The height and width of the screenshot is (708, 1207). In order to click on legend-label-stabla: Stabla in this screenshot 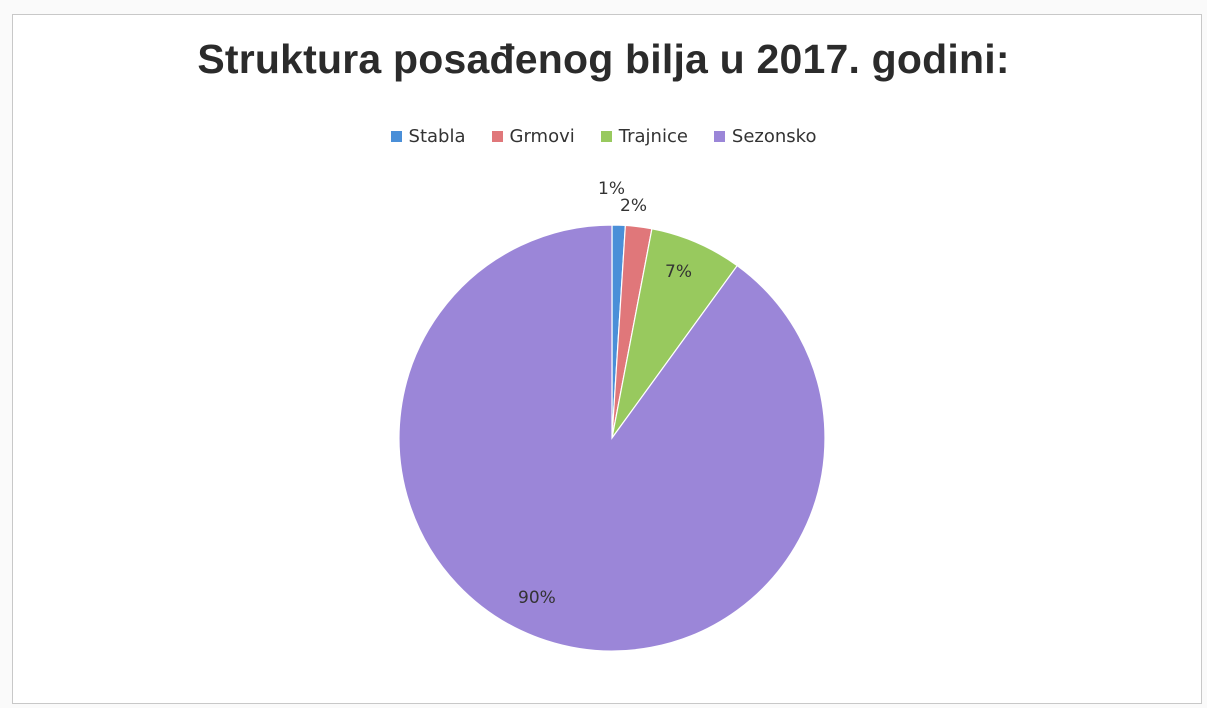, I will do `click(437, 136)`.